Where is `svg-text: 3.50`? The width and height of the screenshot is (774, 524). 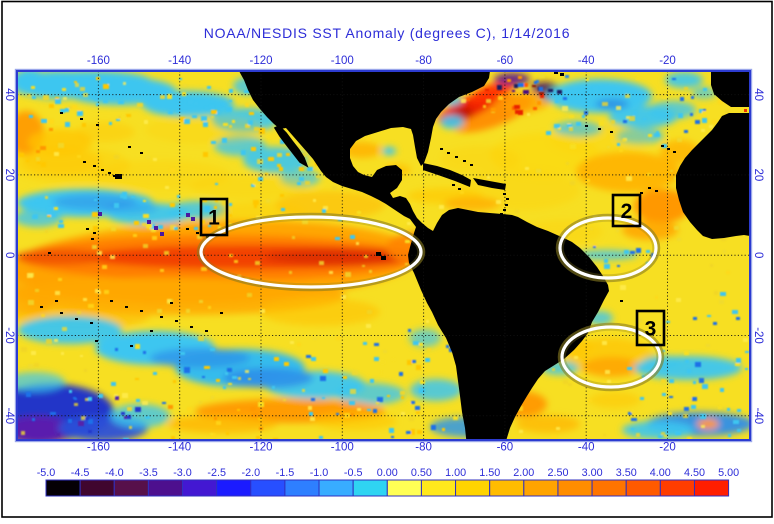 svg-text: 3.50 is located at coordinates (626, 473).